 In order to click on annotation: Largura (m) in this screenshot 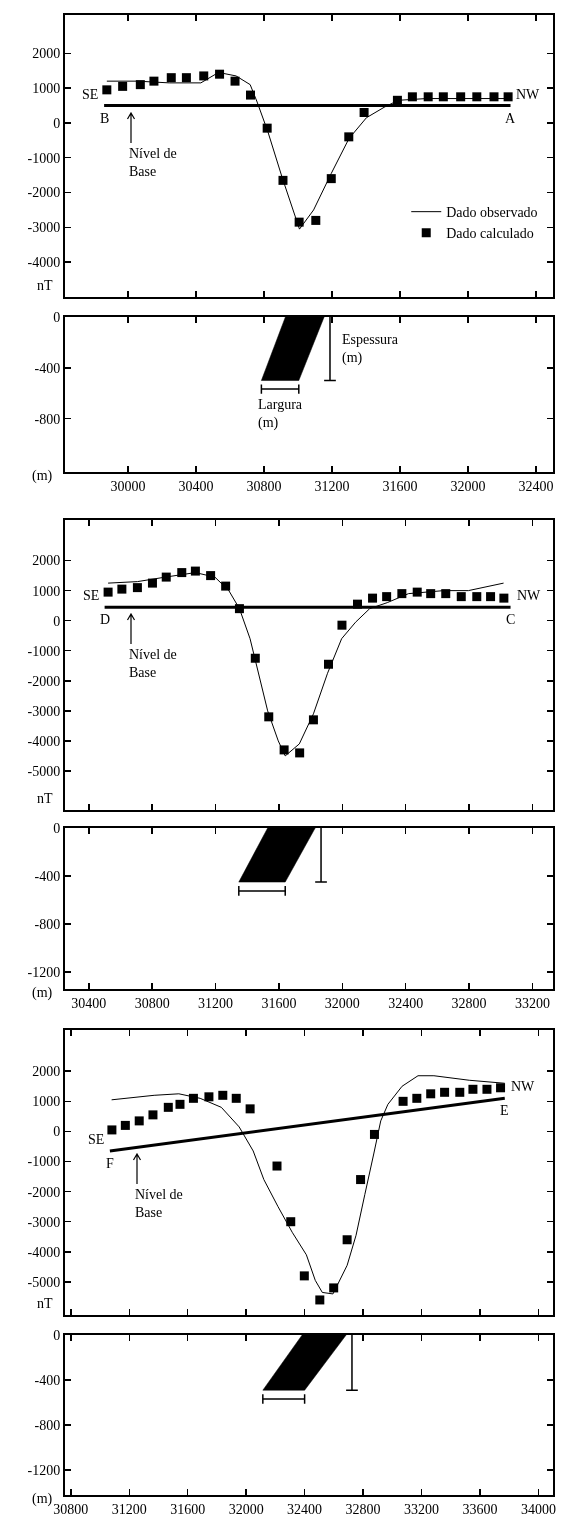, I will do `click(280, 414)`.